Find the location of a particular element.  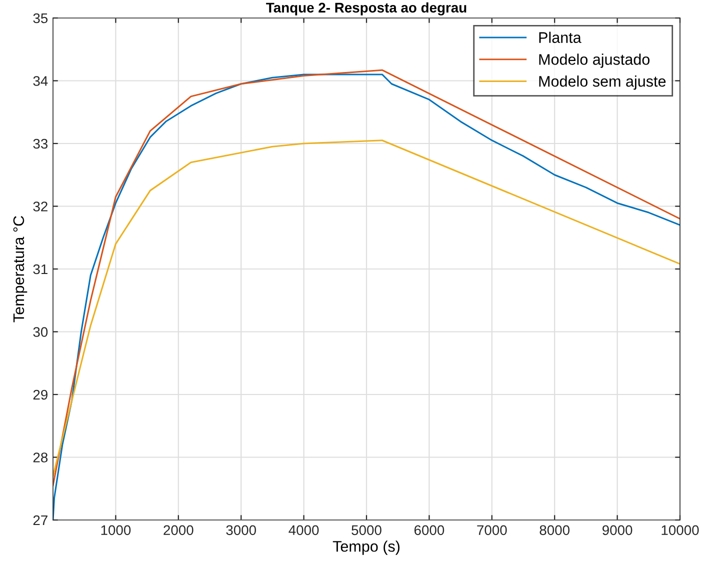

legend-label: Modelo ajustado is located at coordinates (594, 61).